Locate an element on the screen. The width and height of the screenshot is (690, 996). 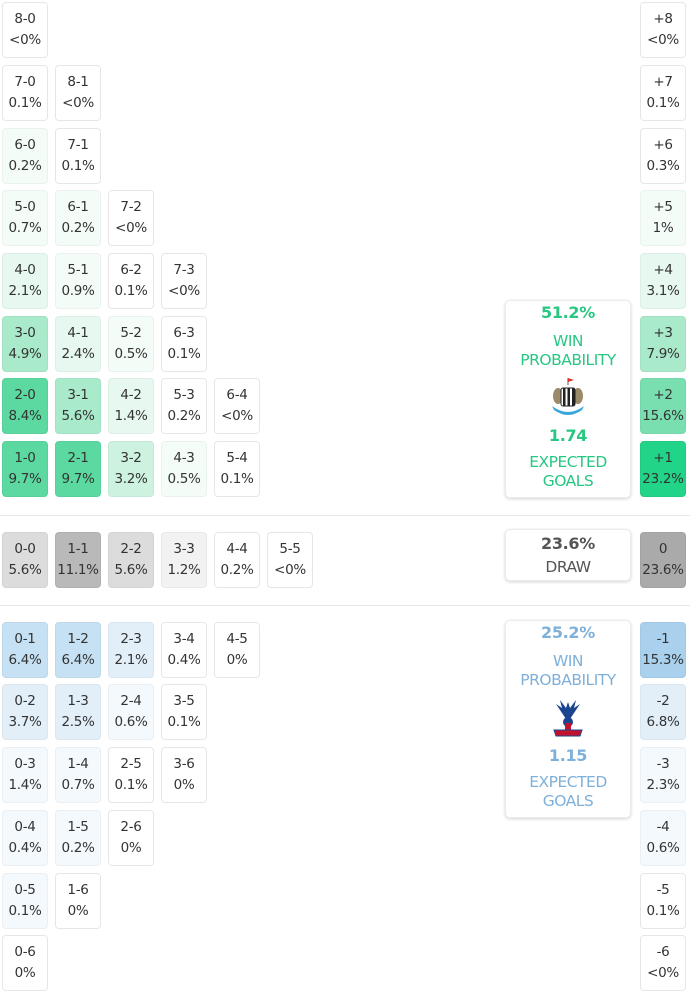
cell-probability: 3.7% is located at coordinates (25, 722).